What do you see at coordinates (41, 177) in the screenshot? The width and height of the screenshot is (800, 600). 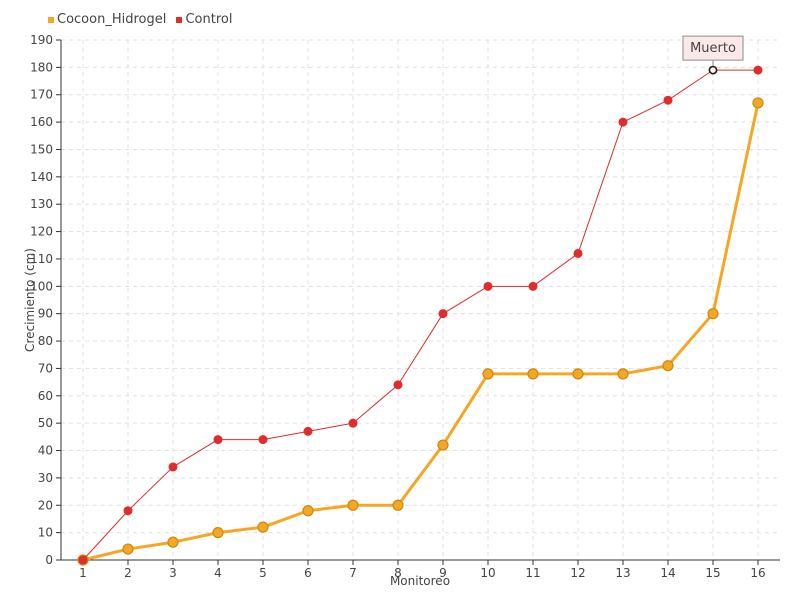 I see `y-tick-label: 140` at bounding box center [41, 177].